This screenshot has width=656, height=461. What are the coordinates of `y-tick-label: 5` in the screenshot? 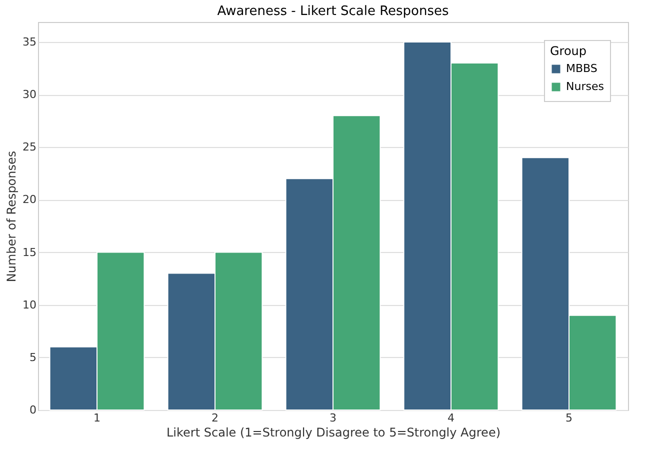 It's located at (33, 357).